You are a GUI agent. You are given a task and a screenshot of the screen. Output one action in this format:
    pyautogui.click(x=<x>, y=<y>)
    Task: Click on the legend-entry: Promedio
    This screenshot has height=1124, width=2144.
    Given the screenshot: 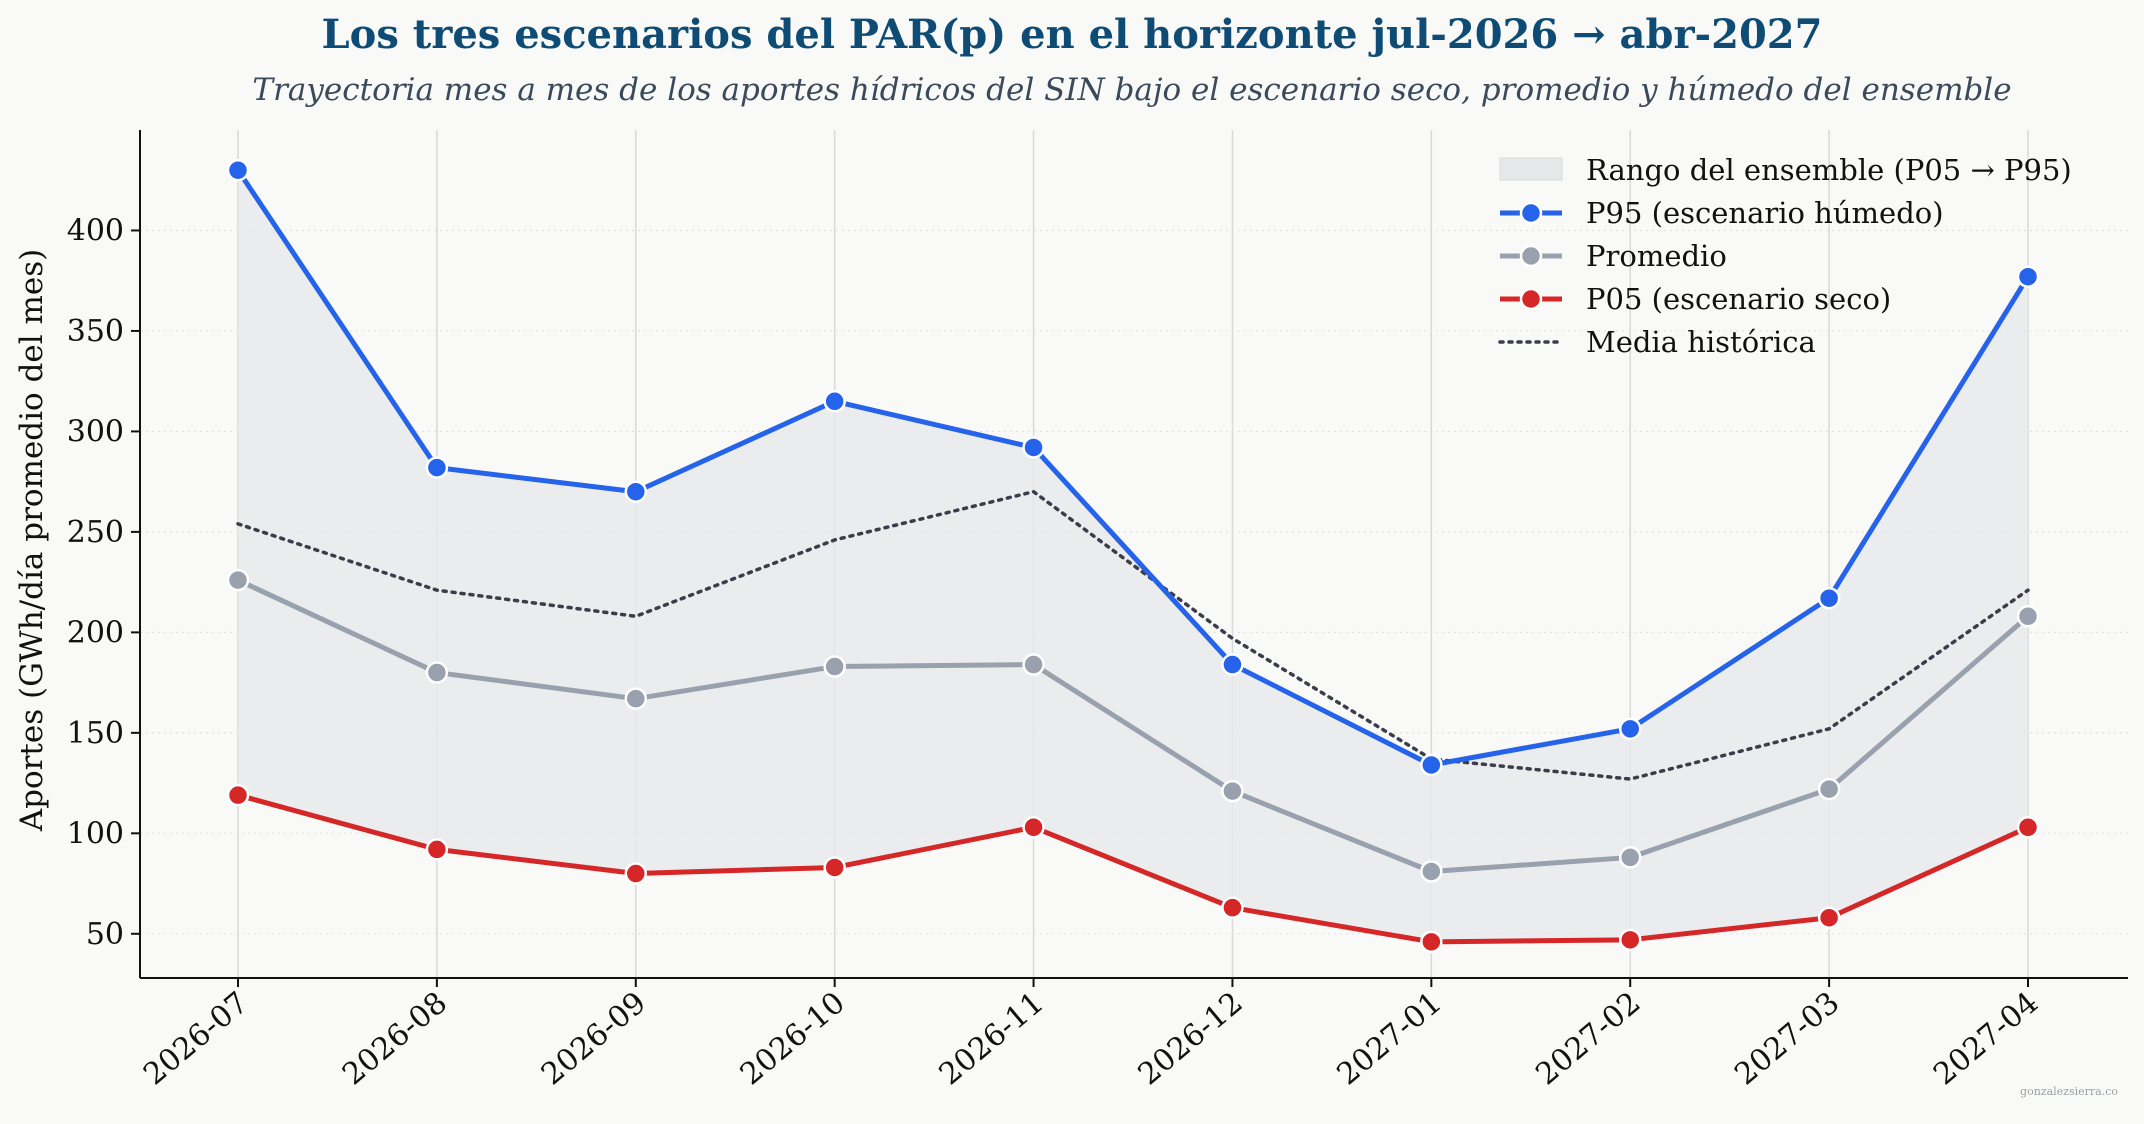 What is the action you would take?
    pyautogui.click(x=1613, y=256)
    